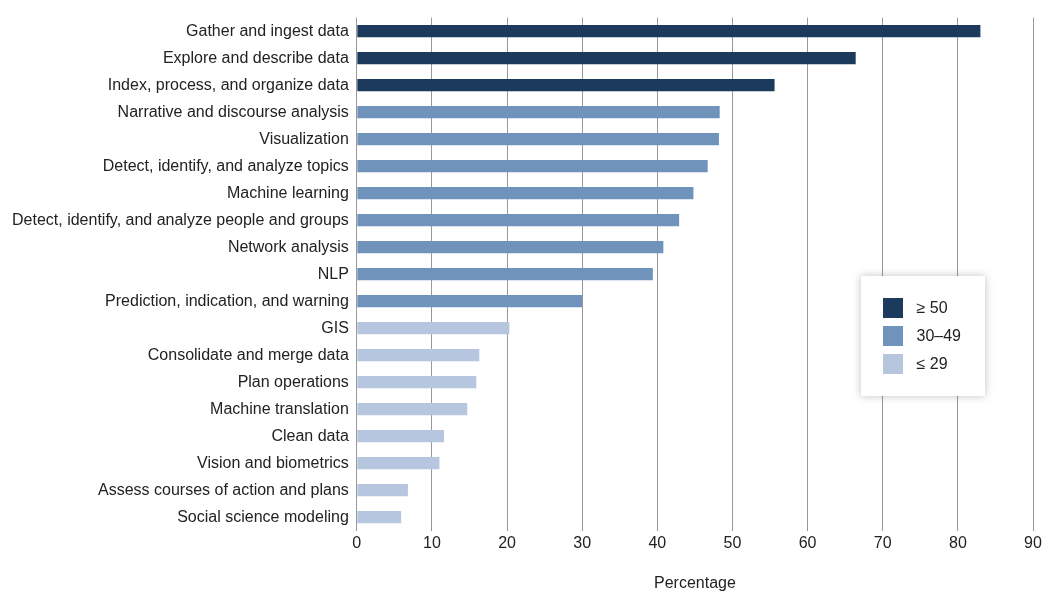 The image size is (1051, 601). What do you see at coordinates (657, 542) in the screenshot?
I see `x-tick-label: 40` at bounding box center [657, 542].